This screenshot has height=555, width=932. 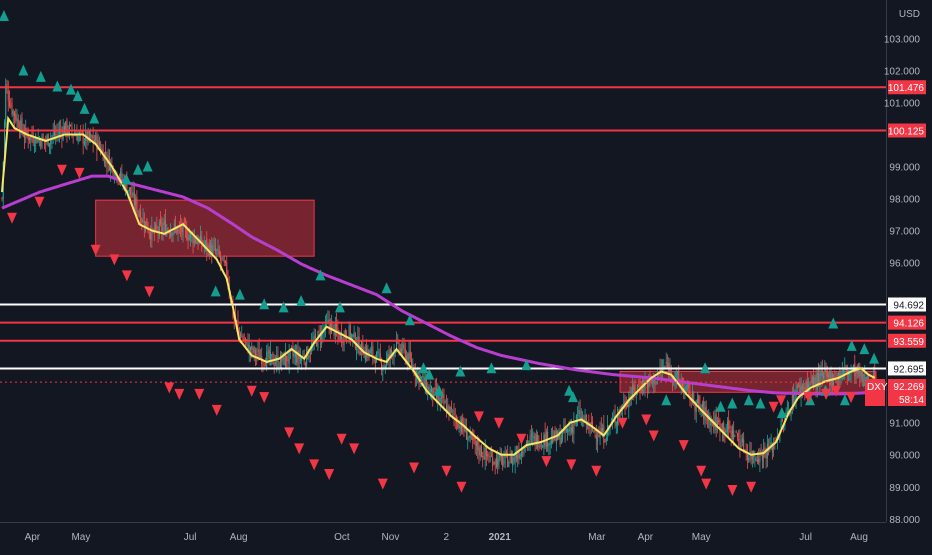 What do you see at coordinates (904, 264) in the screenshot?
I see `price-tick-label: 96.000` at bounding box center [904, 264].